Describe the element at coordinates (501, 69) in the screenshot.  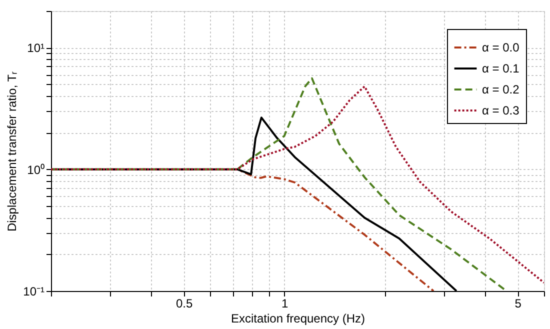
I see `legend-label: α = 0.1` at that location.